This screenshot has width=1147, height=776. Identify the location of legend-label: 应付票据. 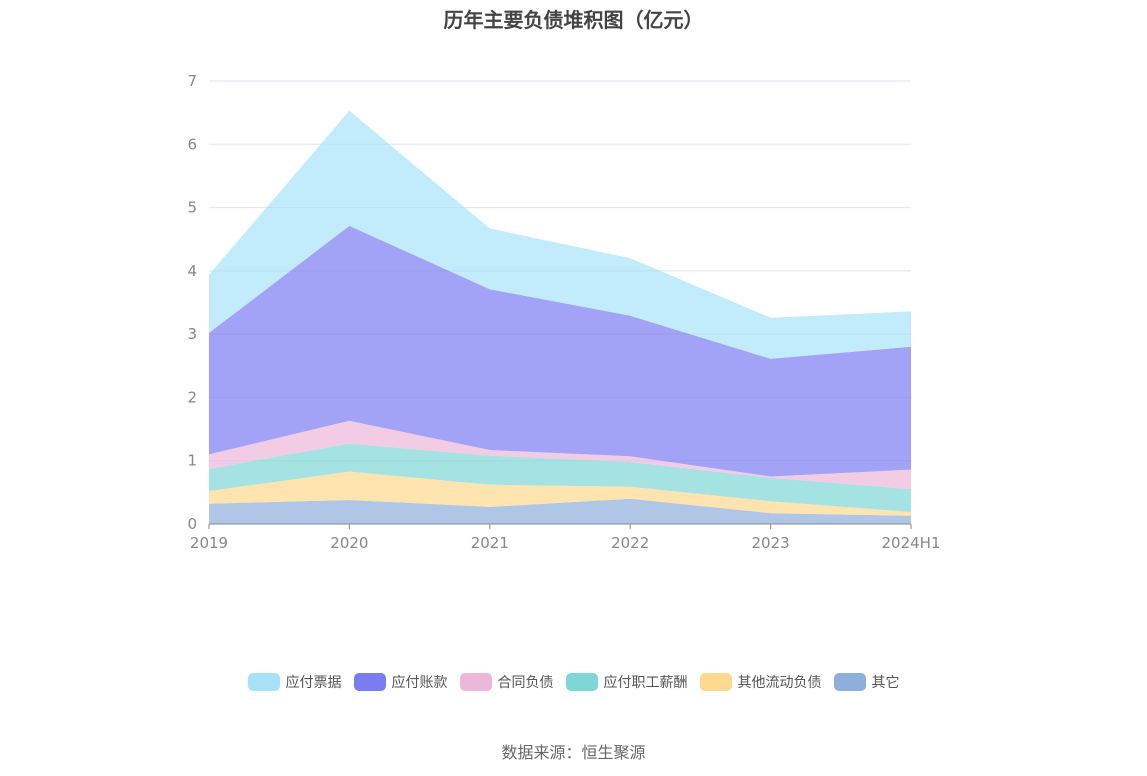
(313, 683).